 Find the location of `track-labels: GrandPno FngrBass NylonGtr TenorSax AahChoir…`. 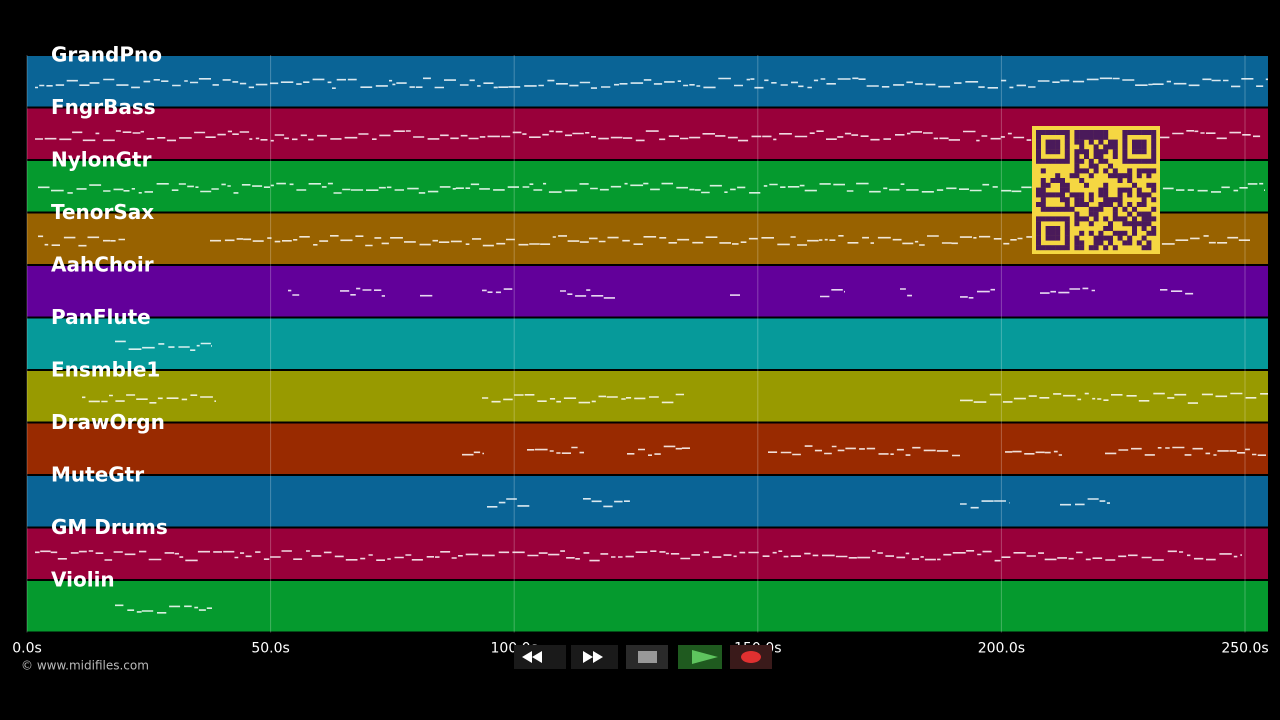

track-labels: GrandPno FngrBass NylonGtr TenorSax AahChoir… is located at coordinates (109, 317).